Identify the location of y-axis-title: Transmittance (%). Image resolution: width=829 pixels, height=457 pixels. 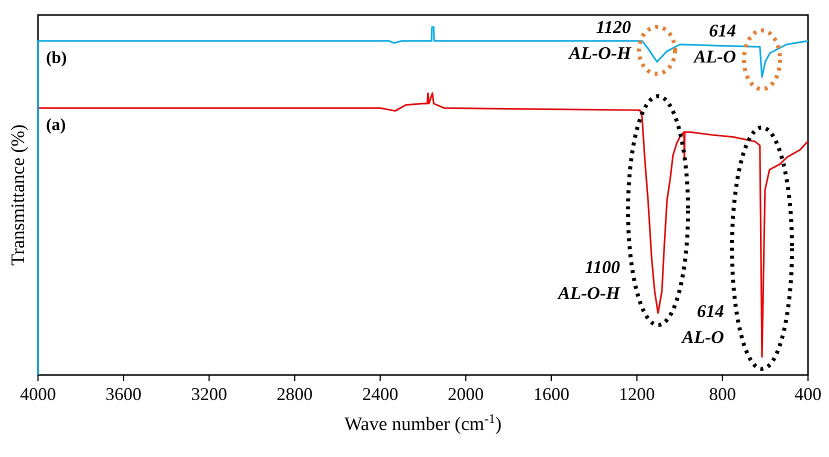
(18, 195).